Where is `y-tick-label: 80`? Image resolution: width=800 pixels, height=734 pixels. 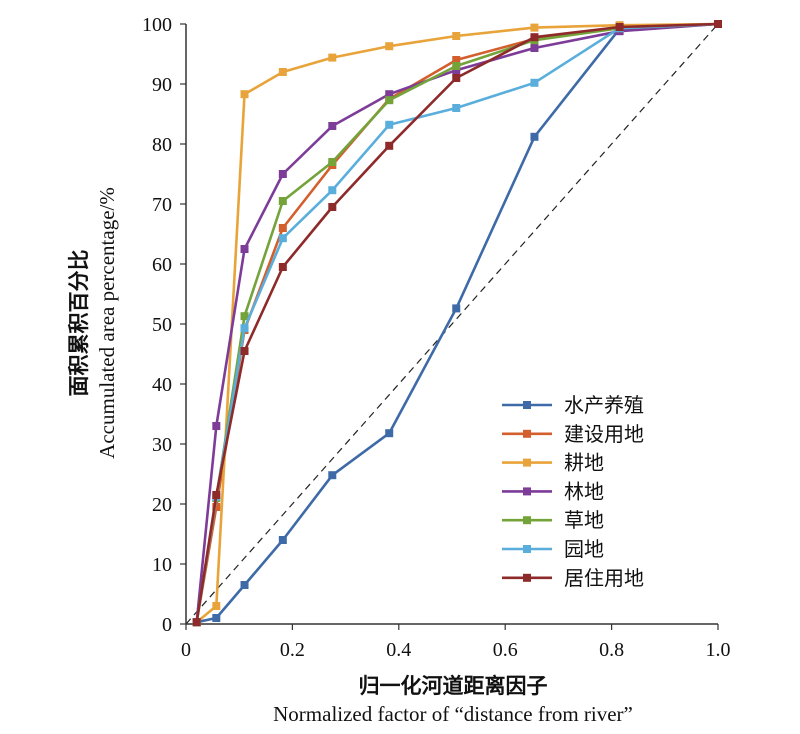 y-tick-label: 80 is located at coordinates (162, 145).